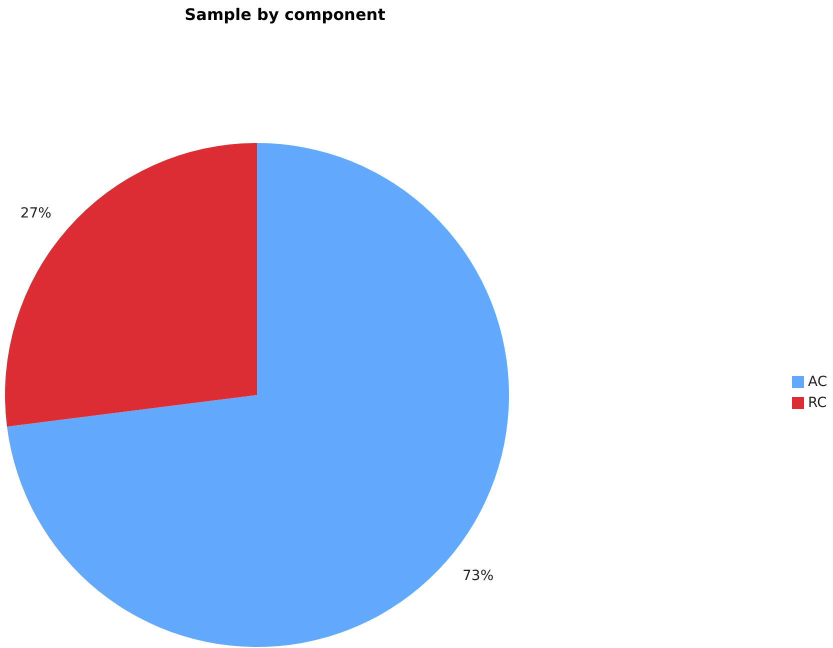 The image size is (833, 648). What do you see at coordinates (818, 382) in the screenshot?
I see `legend-label: AC` at bounding box center [818, 382].